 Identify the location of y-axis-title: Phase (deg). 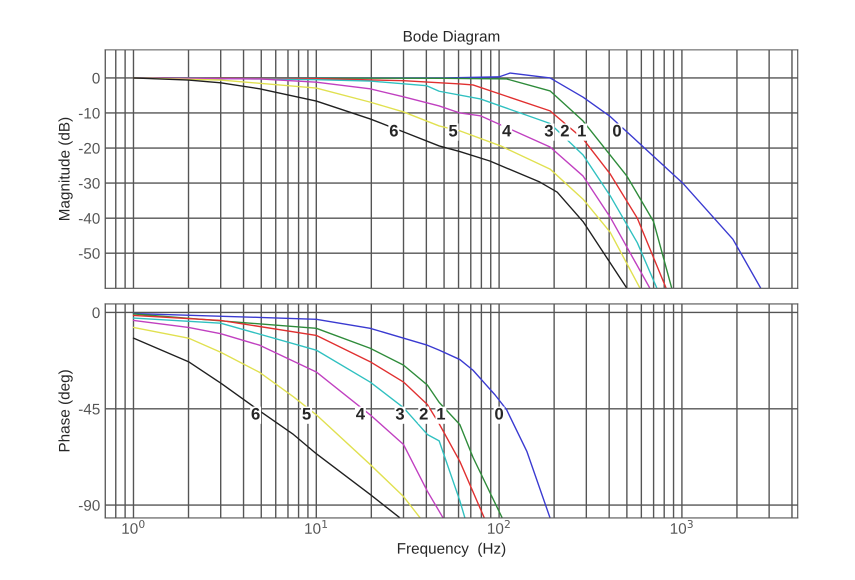
(65, 411).